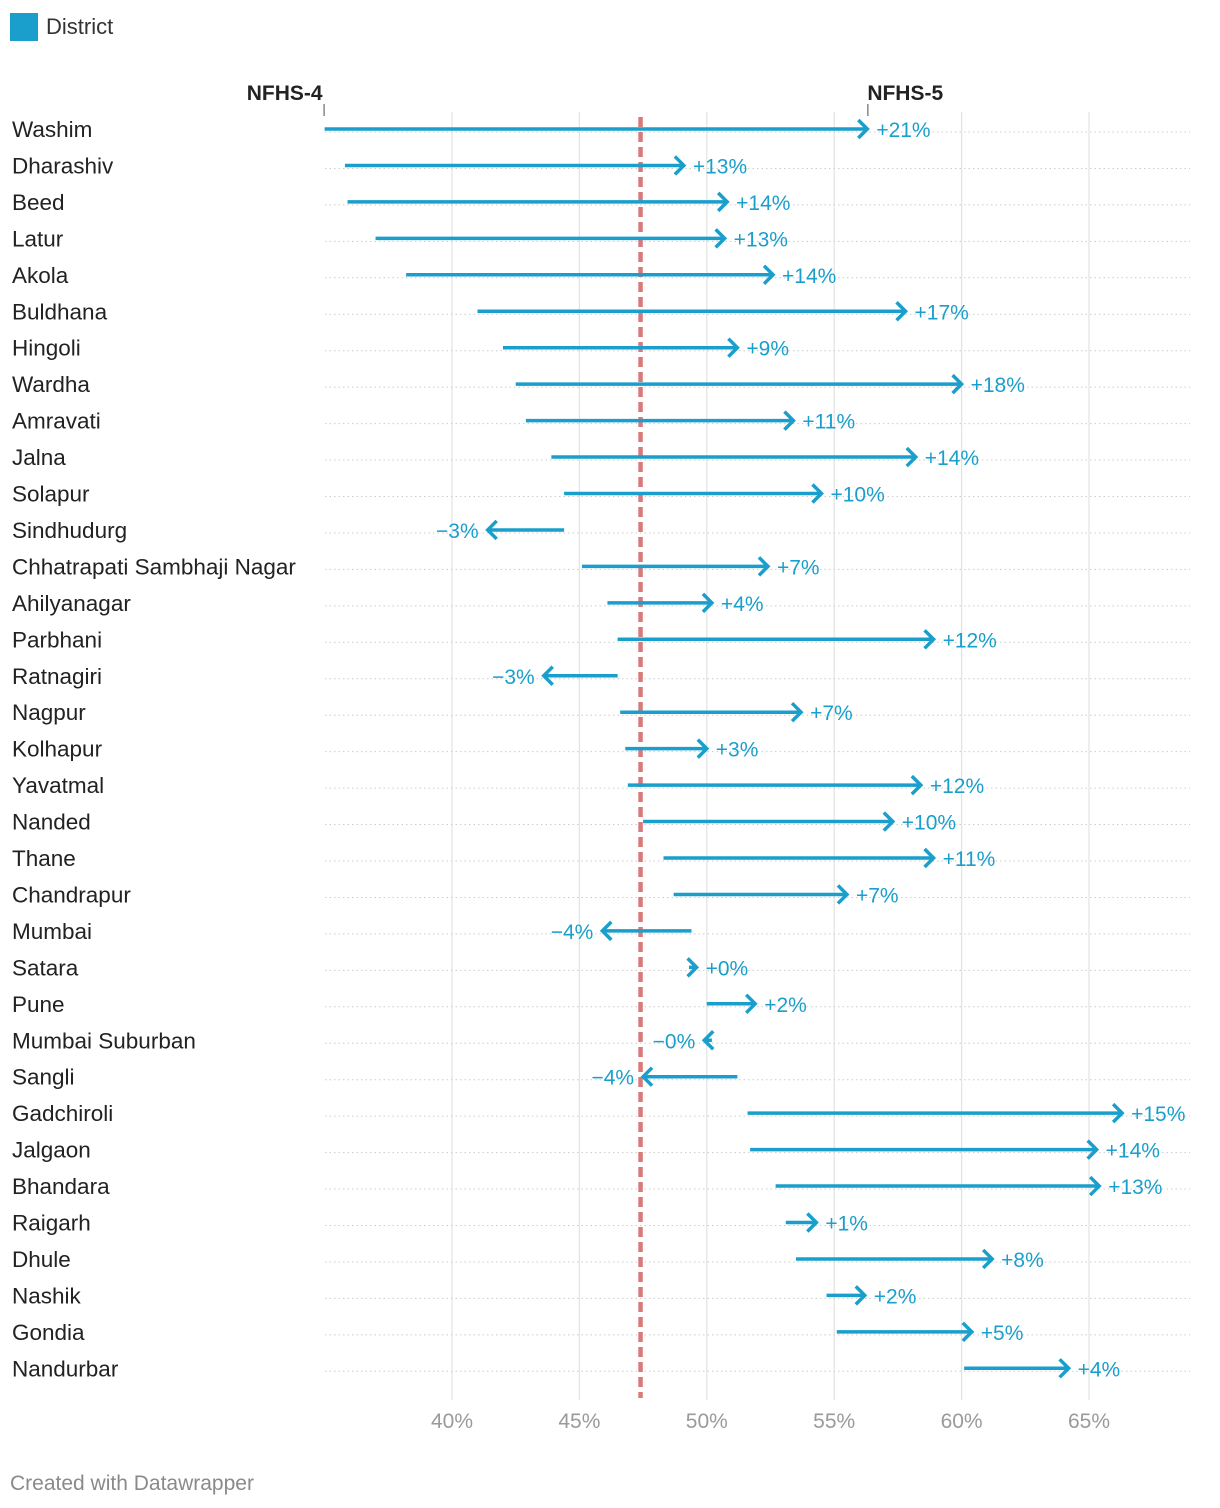 The height and width of the screenshot is (1508, 1220). I want to click on row-label: Chandrapur, so click(71, 894).